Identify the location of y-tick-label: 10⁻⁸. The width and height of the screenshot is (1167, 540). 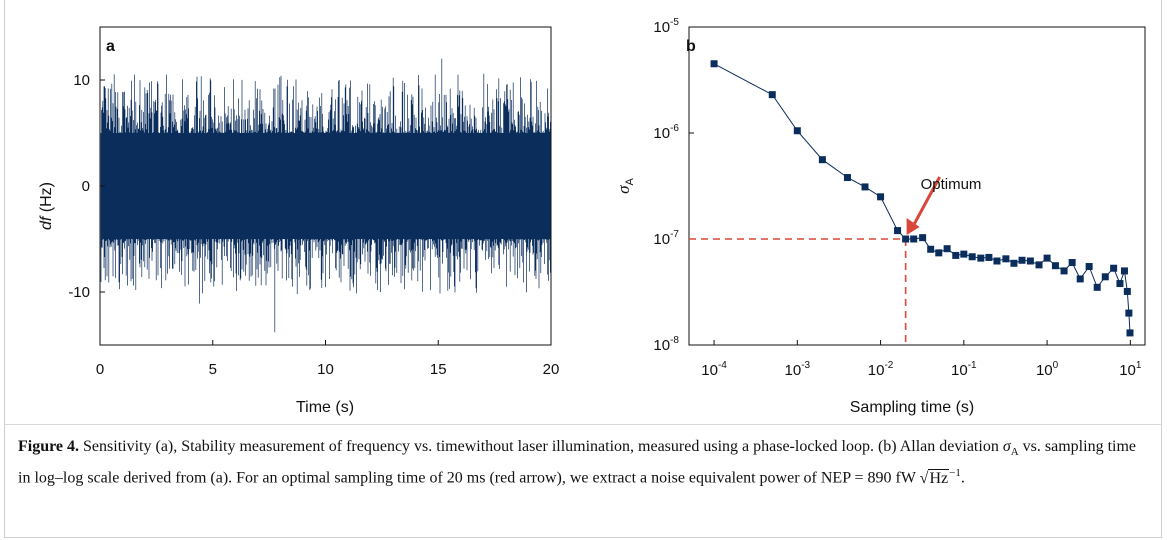
(666, 344).